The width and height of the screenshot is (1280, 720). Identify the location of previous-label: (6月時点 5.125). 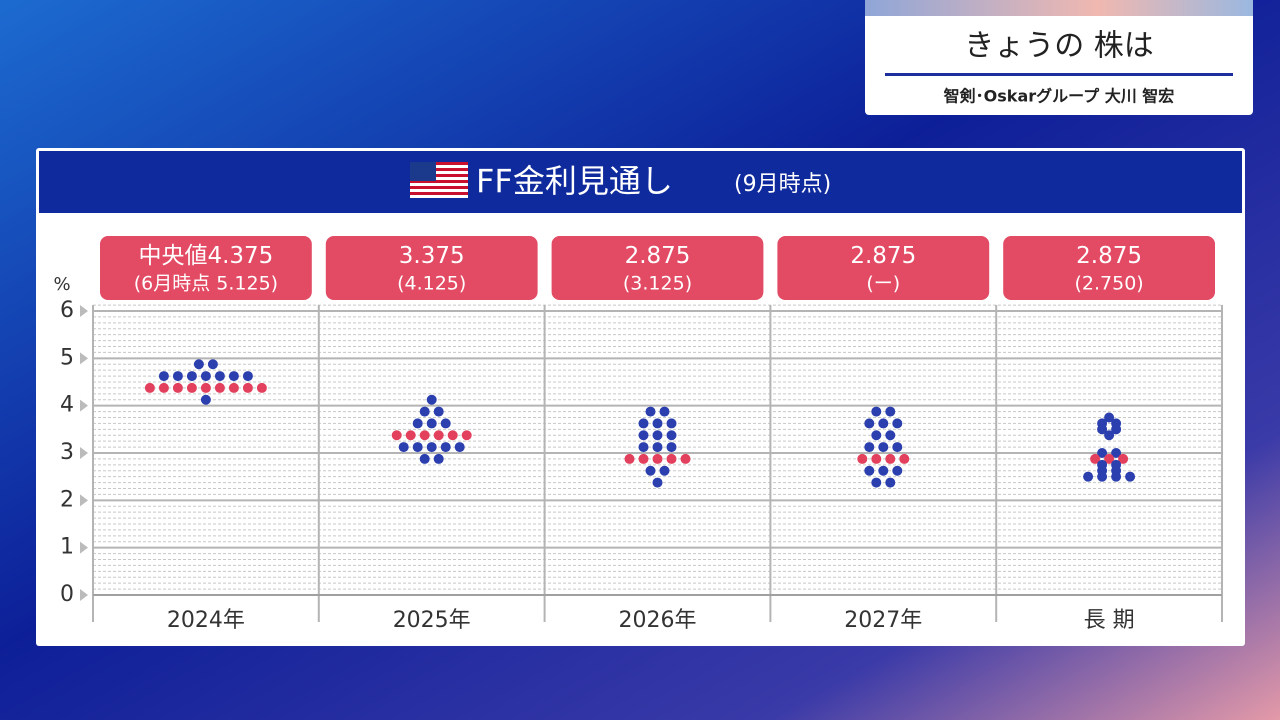
(206, 284).